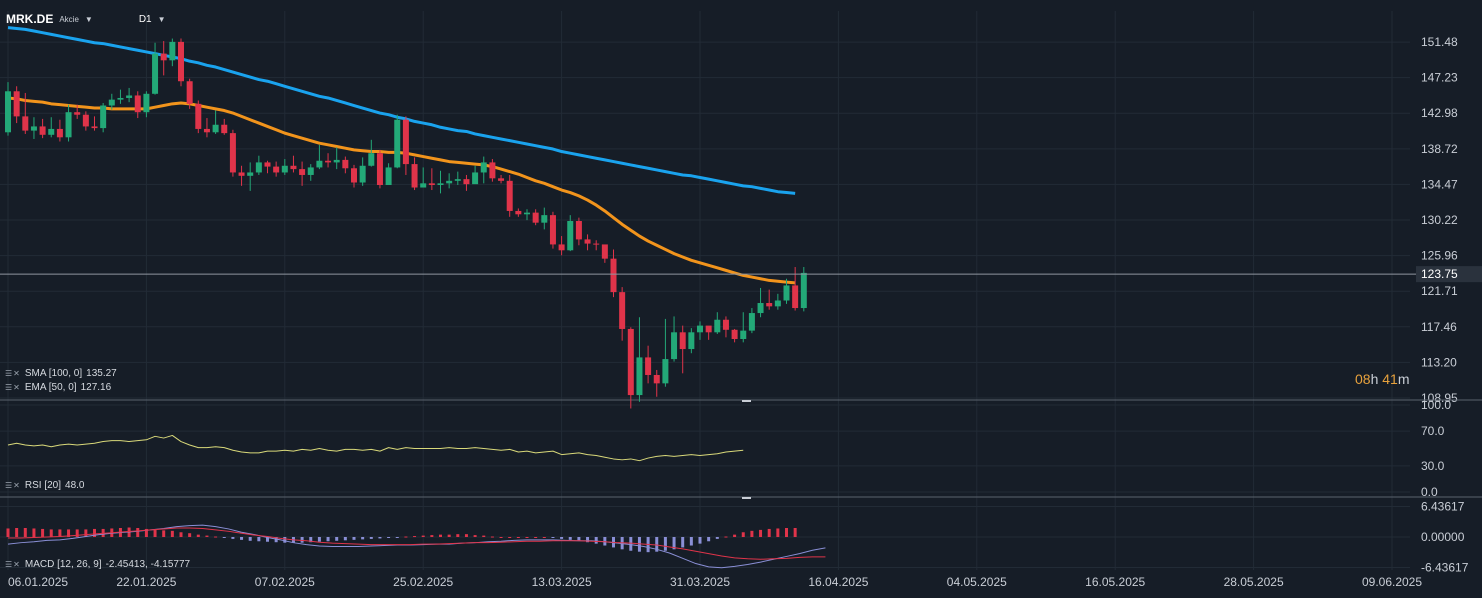 The width and height of the screenshot is (1482, 598). What do you see at coordinates (1390, 379) in the screenshot?
I see `countdown-minutes: 41` at bounding box center [1390, 379].